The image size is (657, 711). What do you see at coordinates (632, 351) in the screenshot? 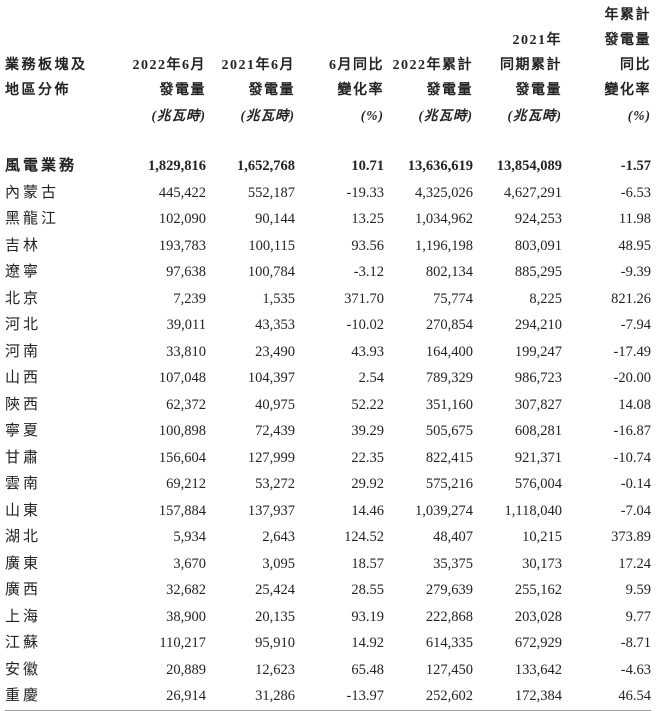
I see `value-cell: -17.49` at bounding box center [632, 351].